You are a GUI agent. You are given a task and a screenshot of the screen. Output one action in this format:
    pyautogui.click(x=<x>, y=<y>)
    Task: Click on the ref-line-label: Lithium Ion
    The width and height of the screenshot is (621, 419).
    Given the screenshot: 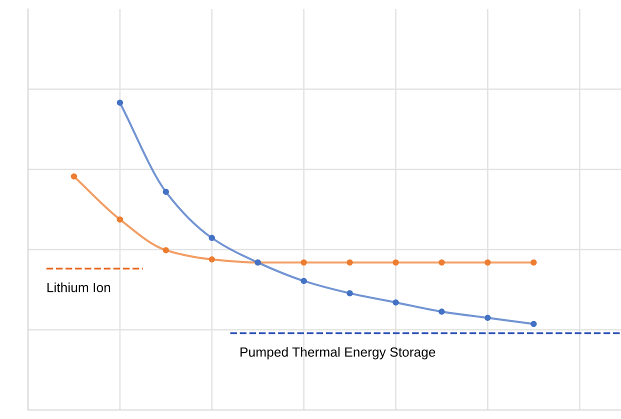 What is the action you would take?
    pyautogui.click(x=78, y=287)
    